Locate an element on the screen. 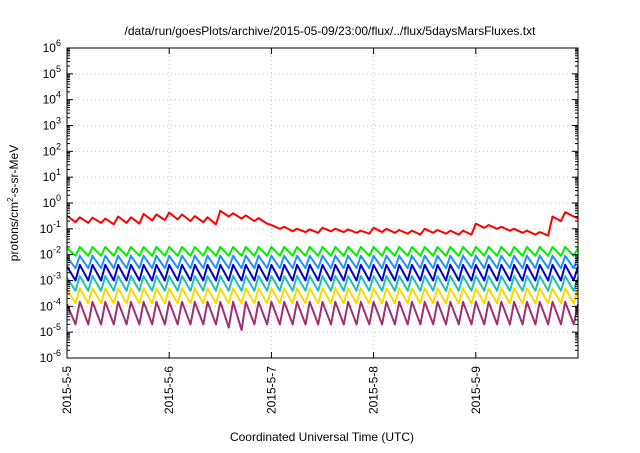  y-tick-label-exponent: 1 is located at coordinates (58, 172).